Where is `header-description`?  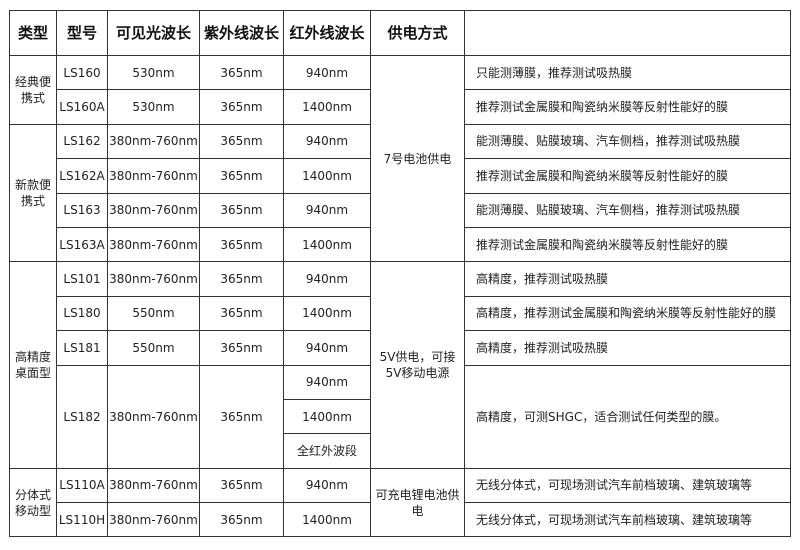
header-description is located at coordinates (627, 33).